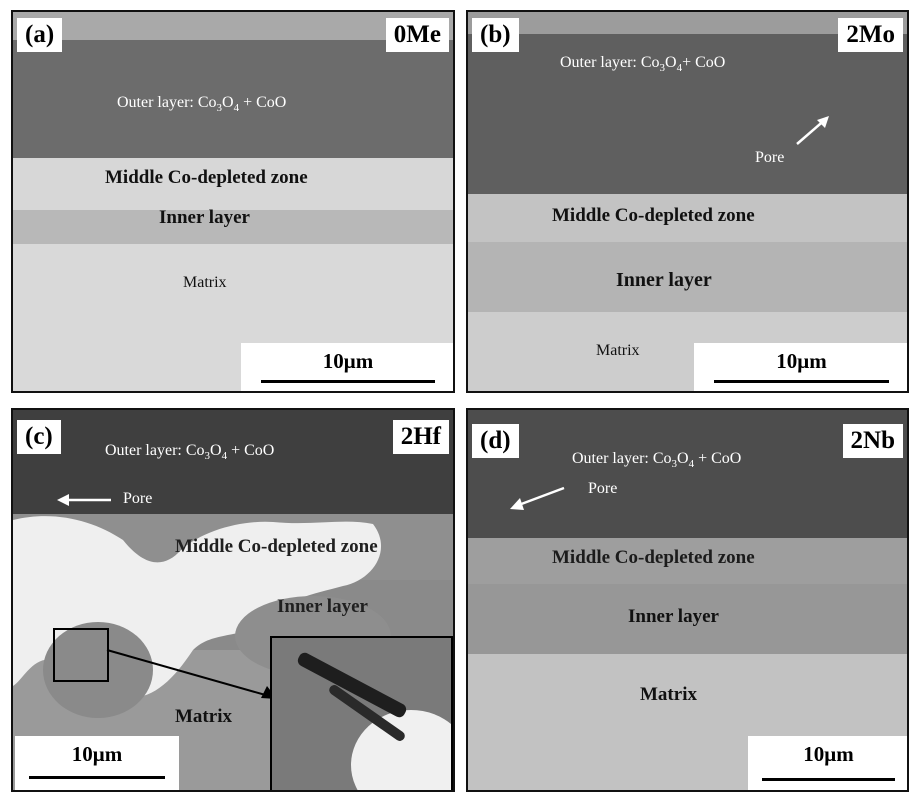 The height and width of the screenshot is (804, 919). What do you see at coordinates (872, 441) in the screenshot?
I see `alloy-label: 2Nb` at bounding box center [872, 441].